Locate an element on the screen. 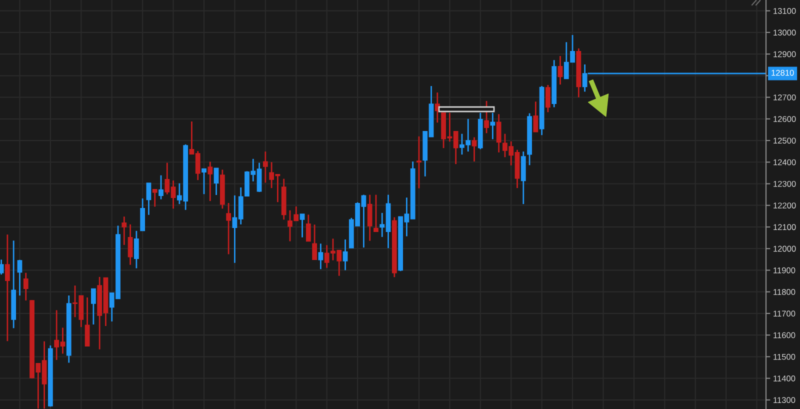  y-tick-label: 12100 is located at coordinates (785, 227).